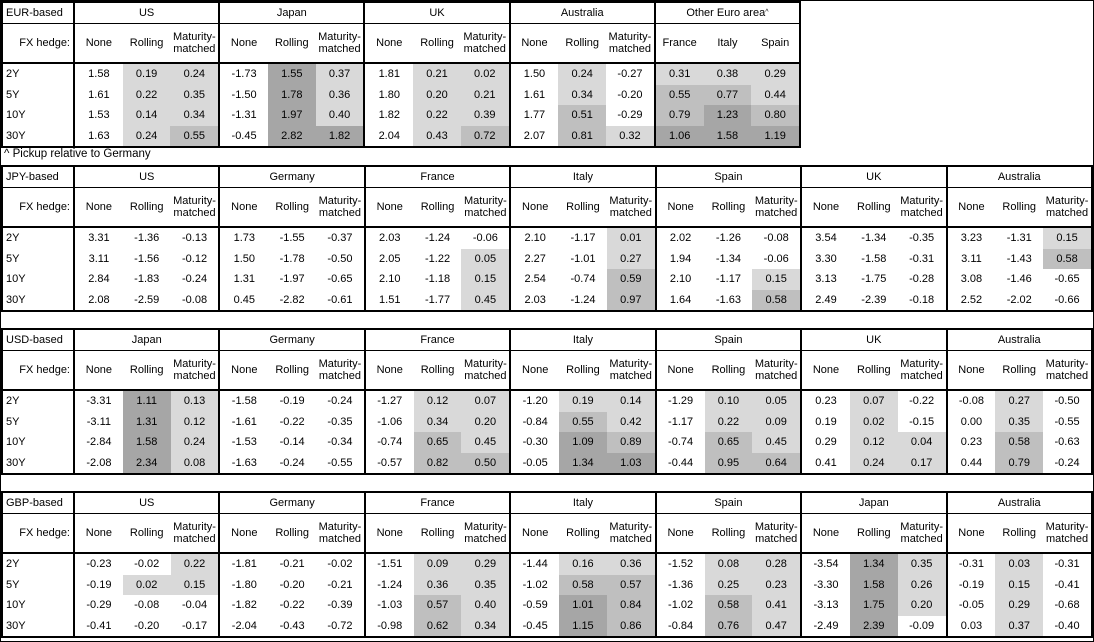  I want to click on value-cell: 0.55, so click(194, 135).